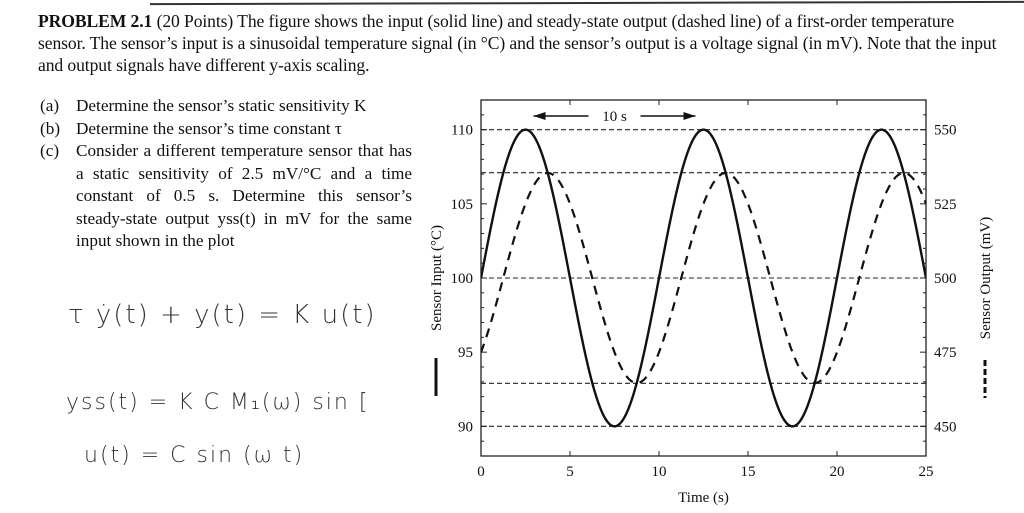 This screenshot has width=1024, height=513. Describe the element at coordinates (194, 455) in the screenshot. I see `handwritten-input: u(t) = C sin (ω t)` at that location.